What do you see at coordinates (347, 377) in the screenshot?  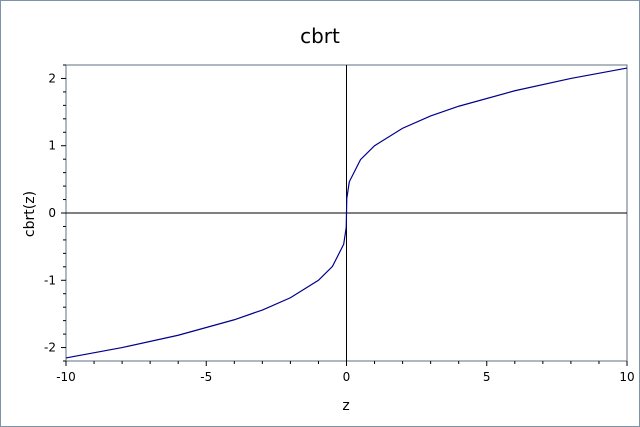 I see `x-tick-label: 0` at bounding box center [347, 377].